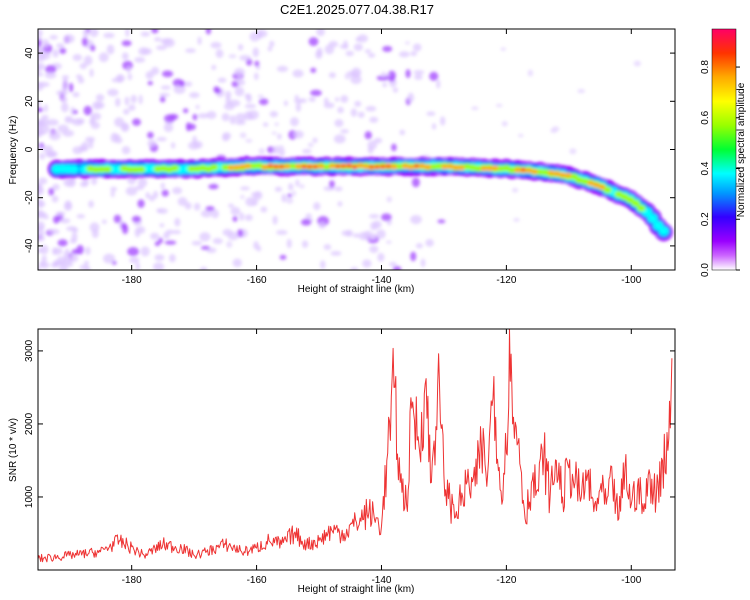 The width and height of the screenshot is (750, 600). What do you see at coordinates (360, 199) in the screenshot?
I see `spectrogram-ridge` at bounding box center [360, 199].